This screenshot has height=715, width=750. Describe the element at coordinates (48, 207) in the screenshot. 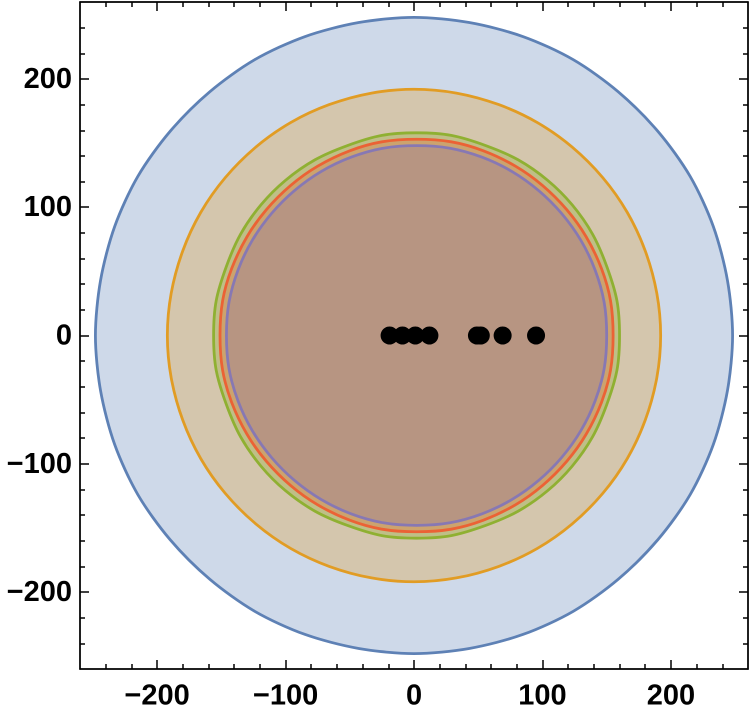

I see `y-tick-label: 100` at that location.